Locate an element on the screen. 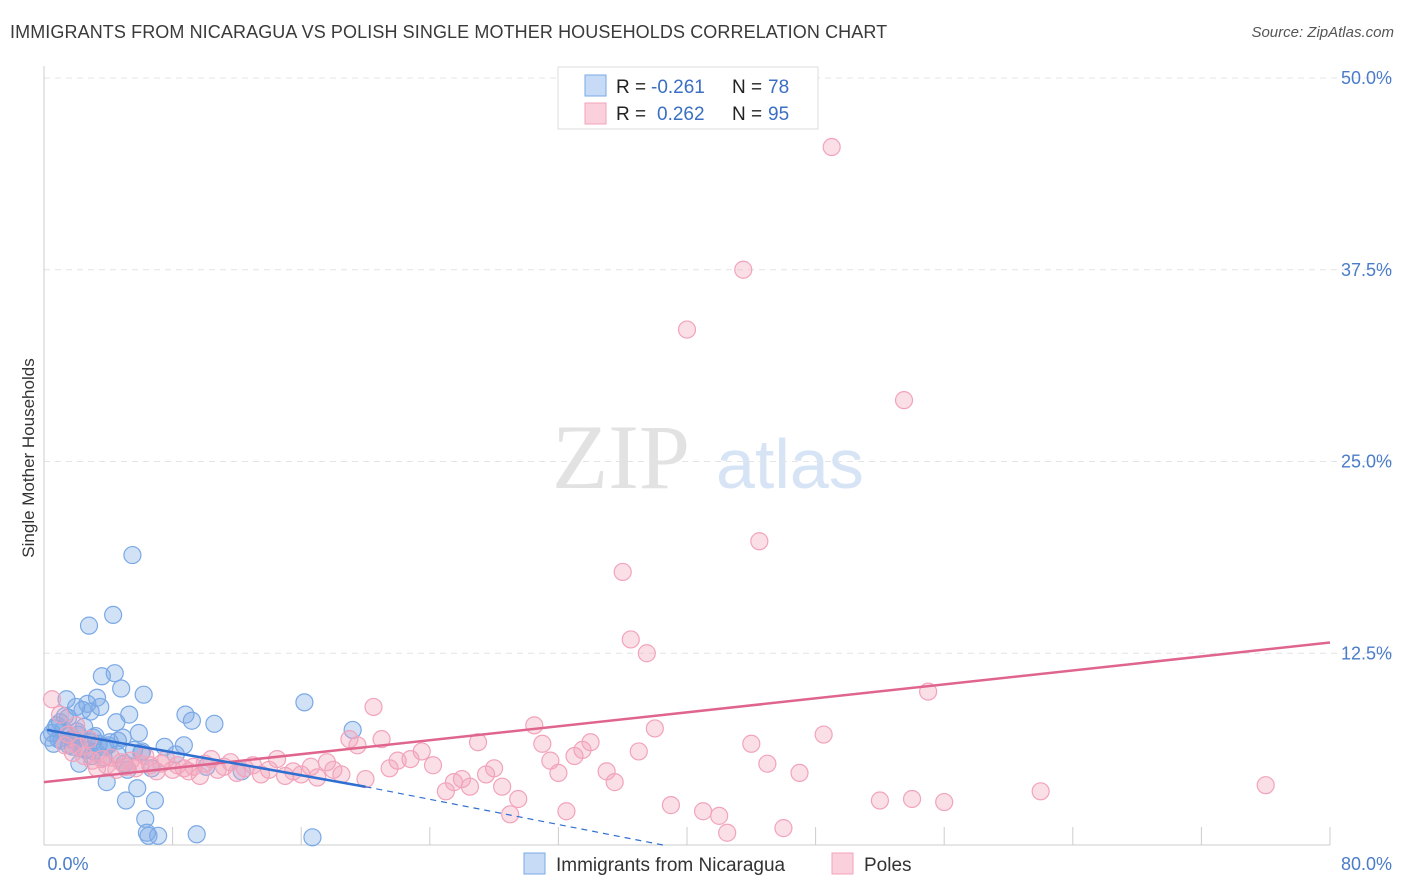 Image resolution: width=1406 pixels, height=892 pixels. watermark-zip: ZIP is located at coordinates (621, 457).